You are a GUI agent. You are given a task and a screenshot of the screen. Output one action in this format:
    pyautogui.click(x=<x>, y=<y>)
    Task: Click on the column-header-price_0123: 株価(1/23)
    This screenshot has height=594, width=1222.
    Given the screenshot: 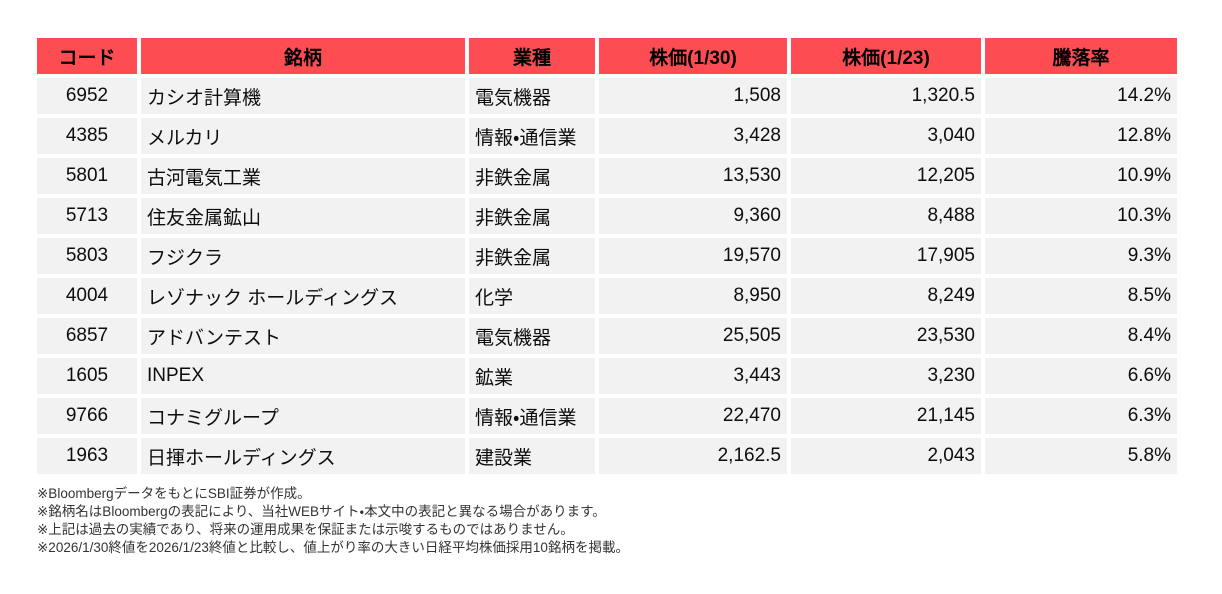 What is the action you would take?
    pyautogui.click(x=886, y=56)
    